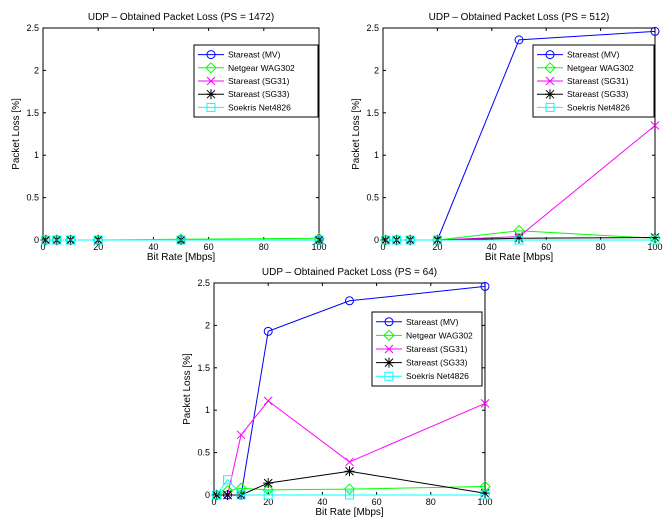  What do you see at coordinates (181, 17) in the screenshot?
I see `chart-title: UDP – Obtained Packet Loss (PS = 1472)` at bounding box center [181, 17].